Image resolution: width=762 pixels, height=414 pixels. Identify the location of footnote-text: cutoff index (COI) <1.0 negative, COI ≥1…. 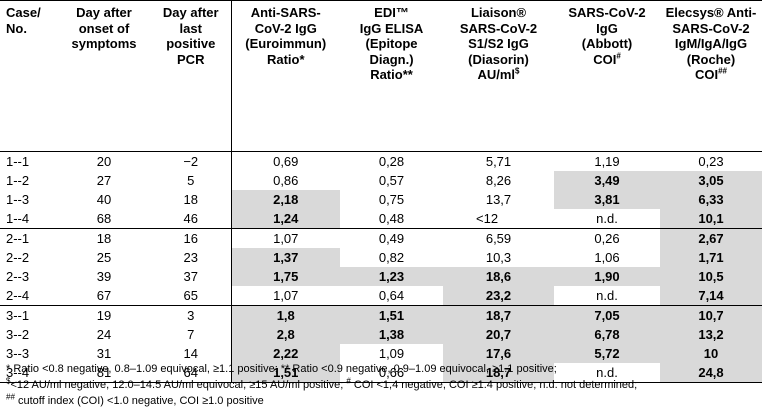
(139, 401).